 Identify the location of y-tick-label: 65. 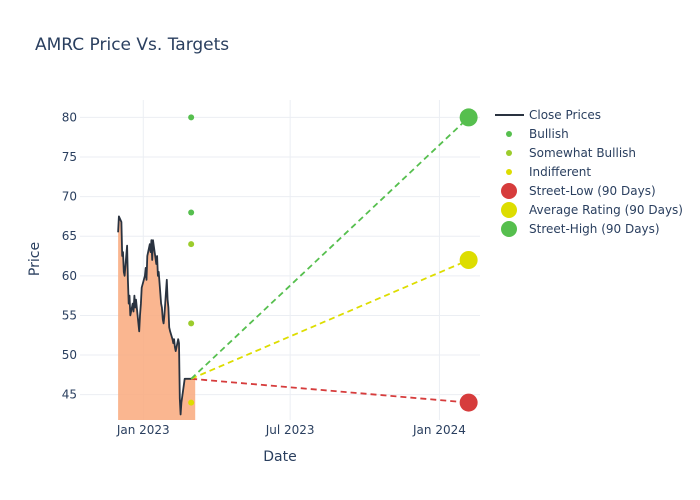
(69, 236).